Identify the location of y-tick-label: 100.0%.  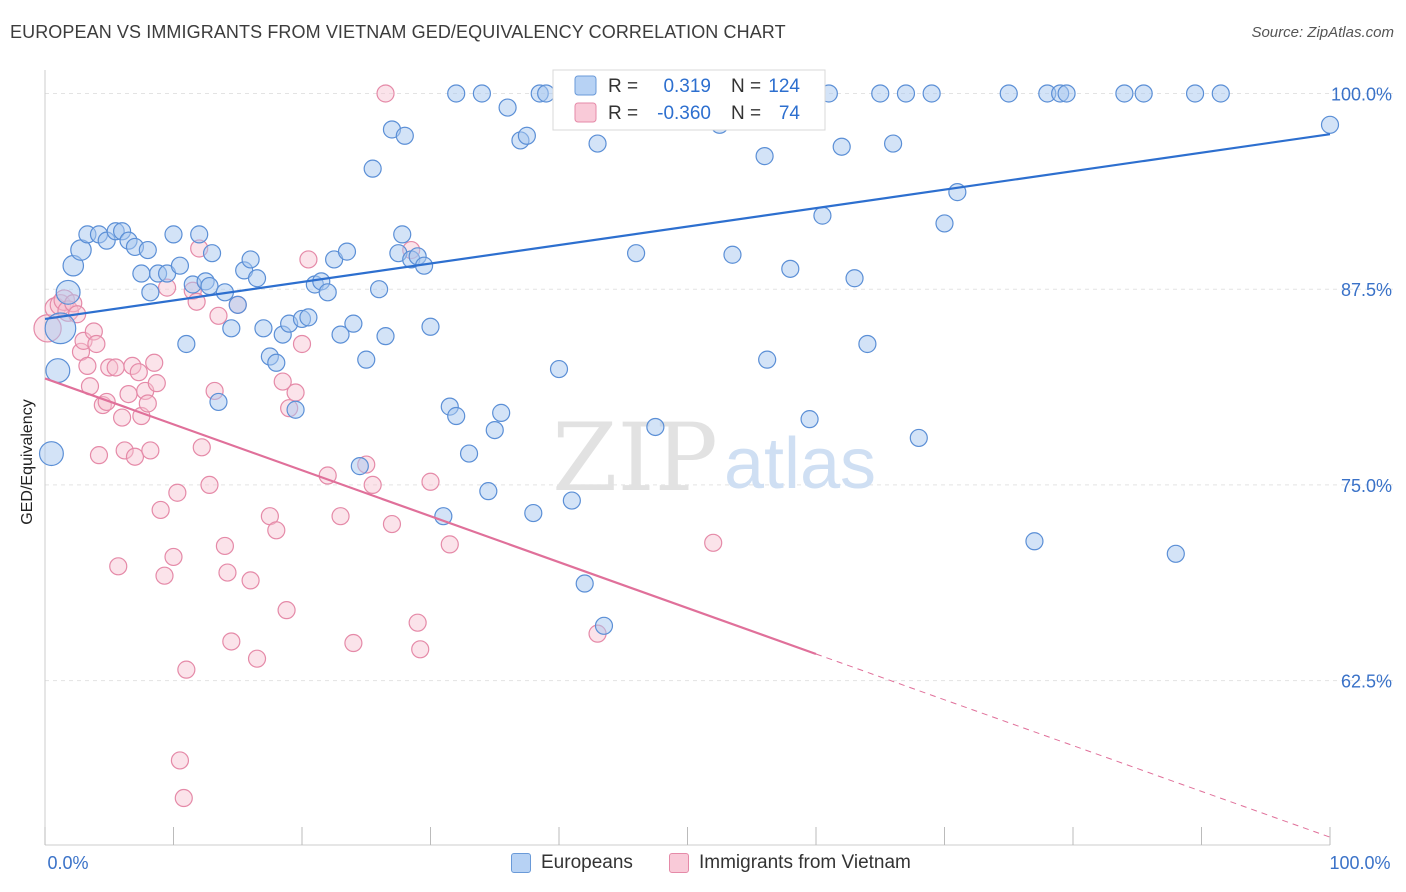
(1361, 94).